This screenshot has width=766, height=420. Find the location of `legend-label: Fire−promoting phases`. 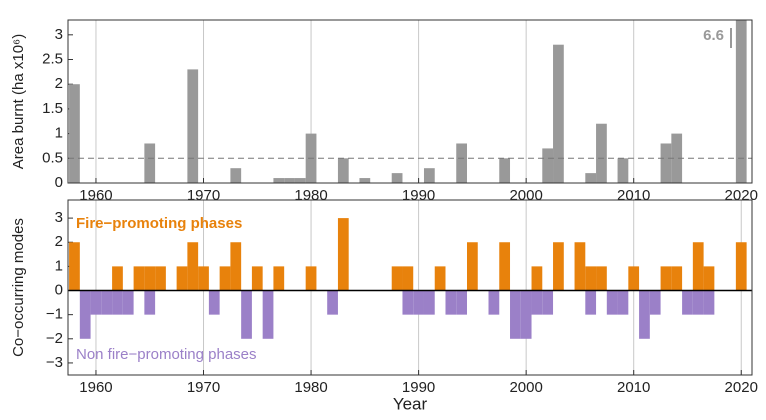

legend-label: Fire−promoting phases is located at coordinates (159, 223).